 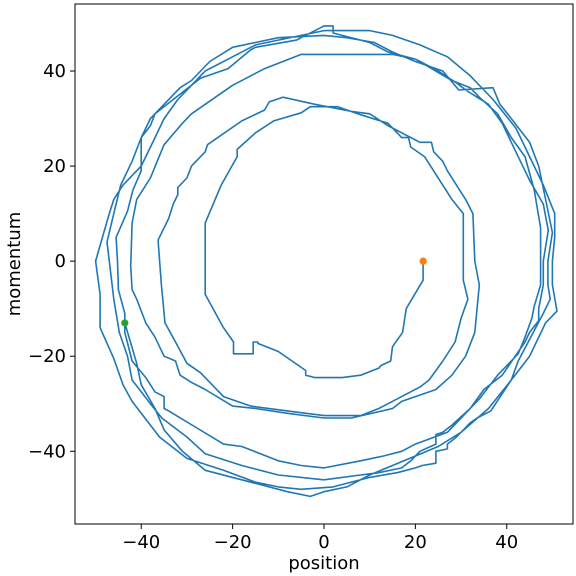 What do you see at coordinates (415, 542) in the screenshot?
I see `x-tick-label: 20` at bounding box center [415, 542].